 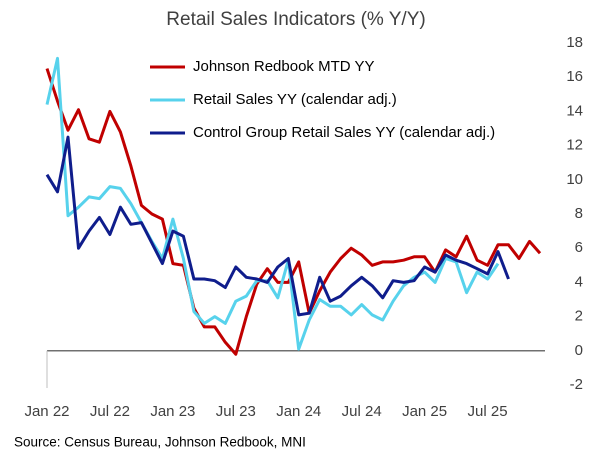 What do you see at coordinates (579, 213) in the screenshot?
I see `y-tick-label: 8` at bounding box center [579, 213].